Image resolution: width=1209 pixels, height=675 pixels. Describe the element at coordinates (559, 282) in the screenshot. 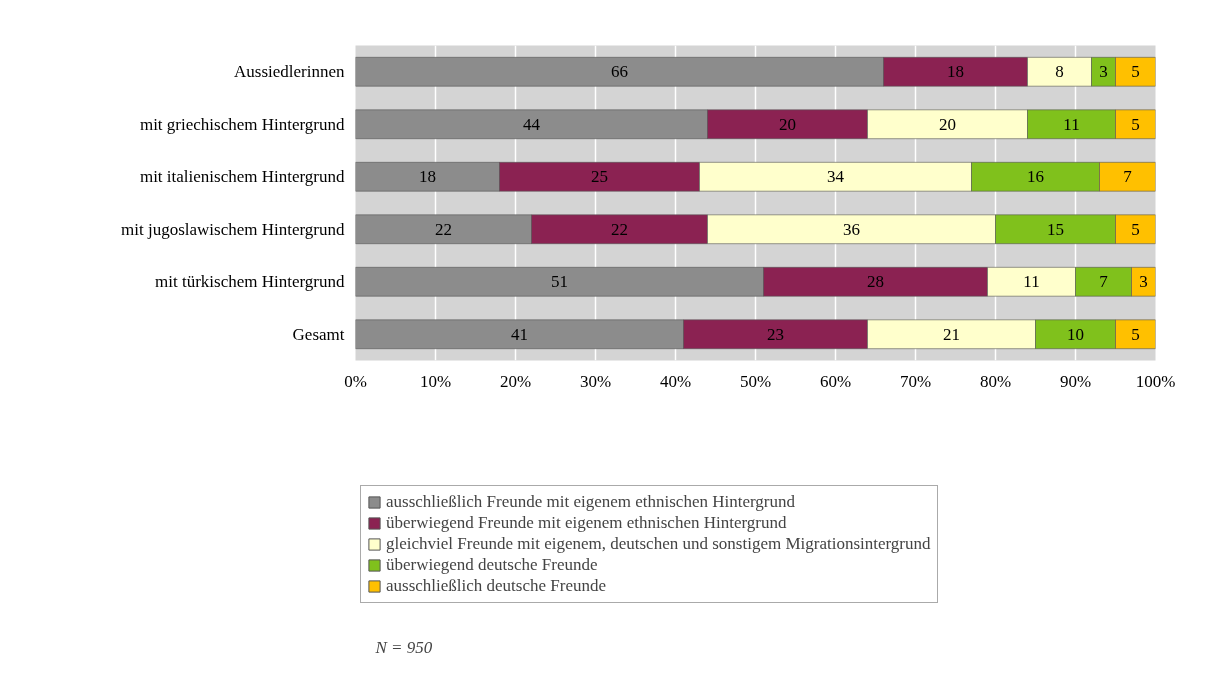

I see `data-label: 51` at that location.